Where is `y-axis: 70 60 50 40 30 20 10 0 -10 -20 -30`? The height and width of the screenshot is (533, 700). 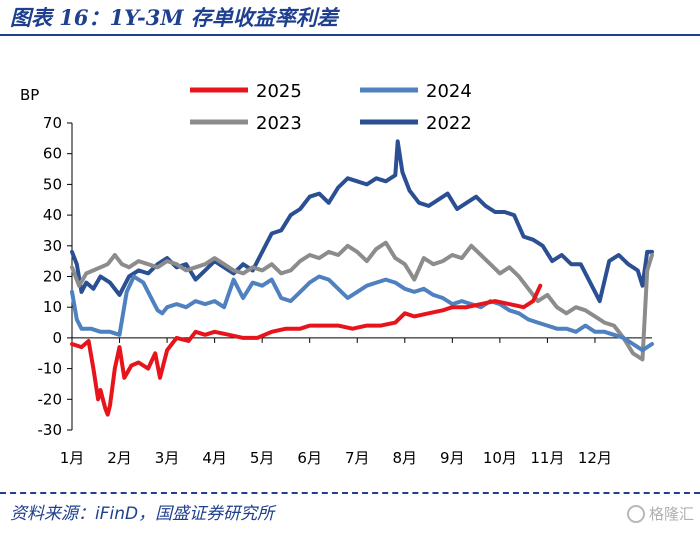
y-axis: 70 60 50 40 30 20 10 0 -10 -20 -30 is located at coordinates (55, 276).